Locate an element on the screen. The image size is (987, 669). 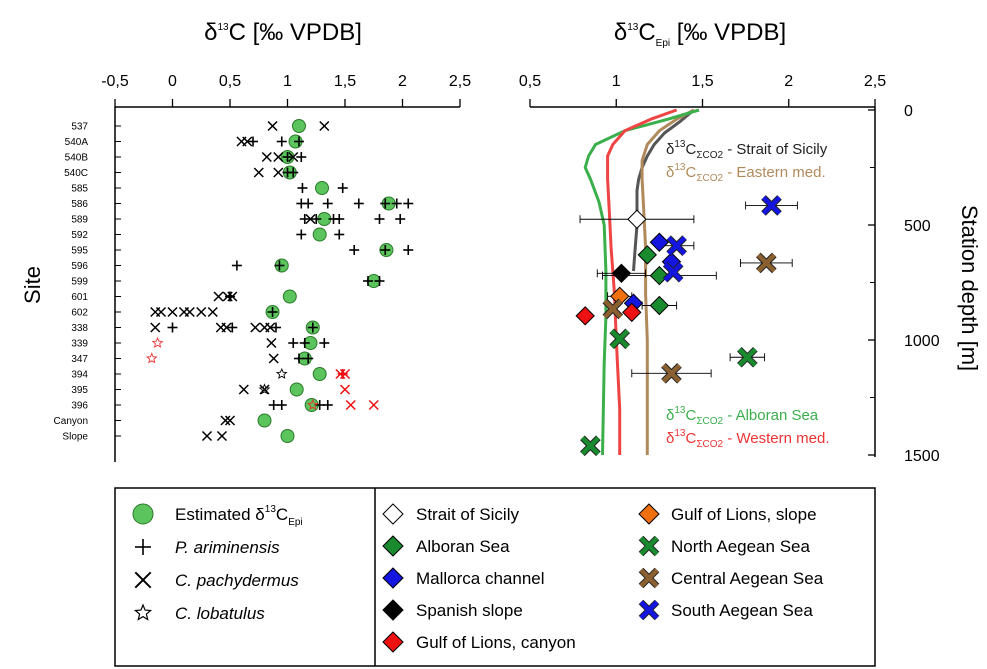
legend-mallorca-channel-diamond-icon is located at coordinates (393, 578).